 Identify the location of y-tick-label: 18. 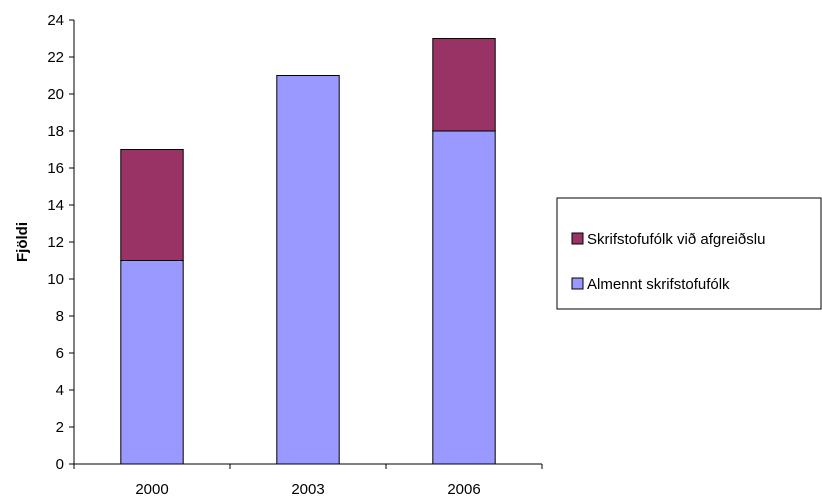
(55, 131).